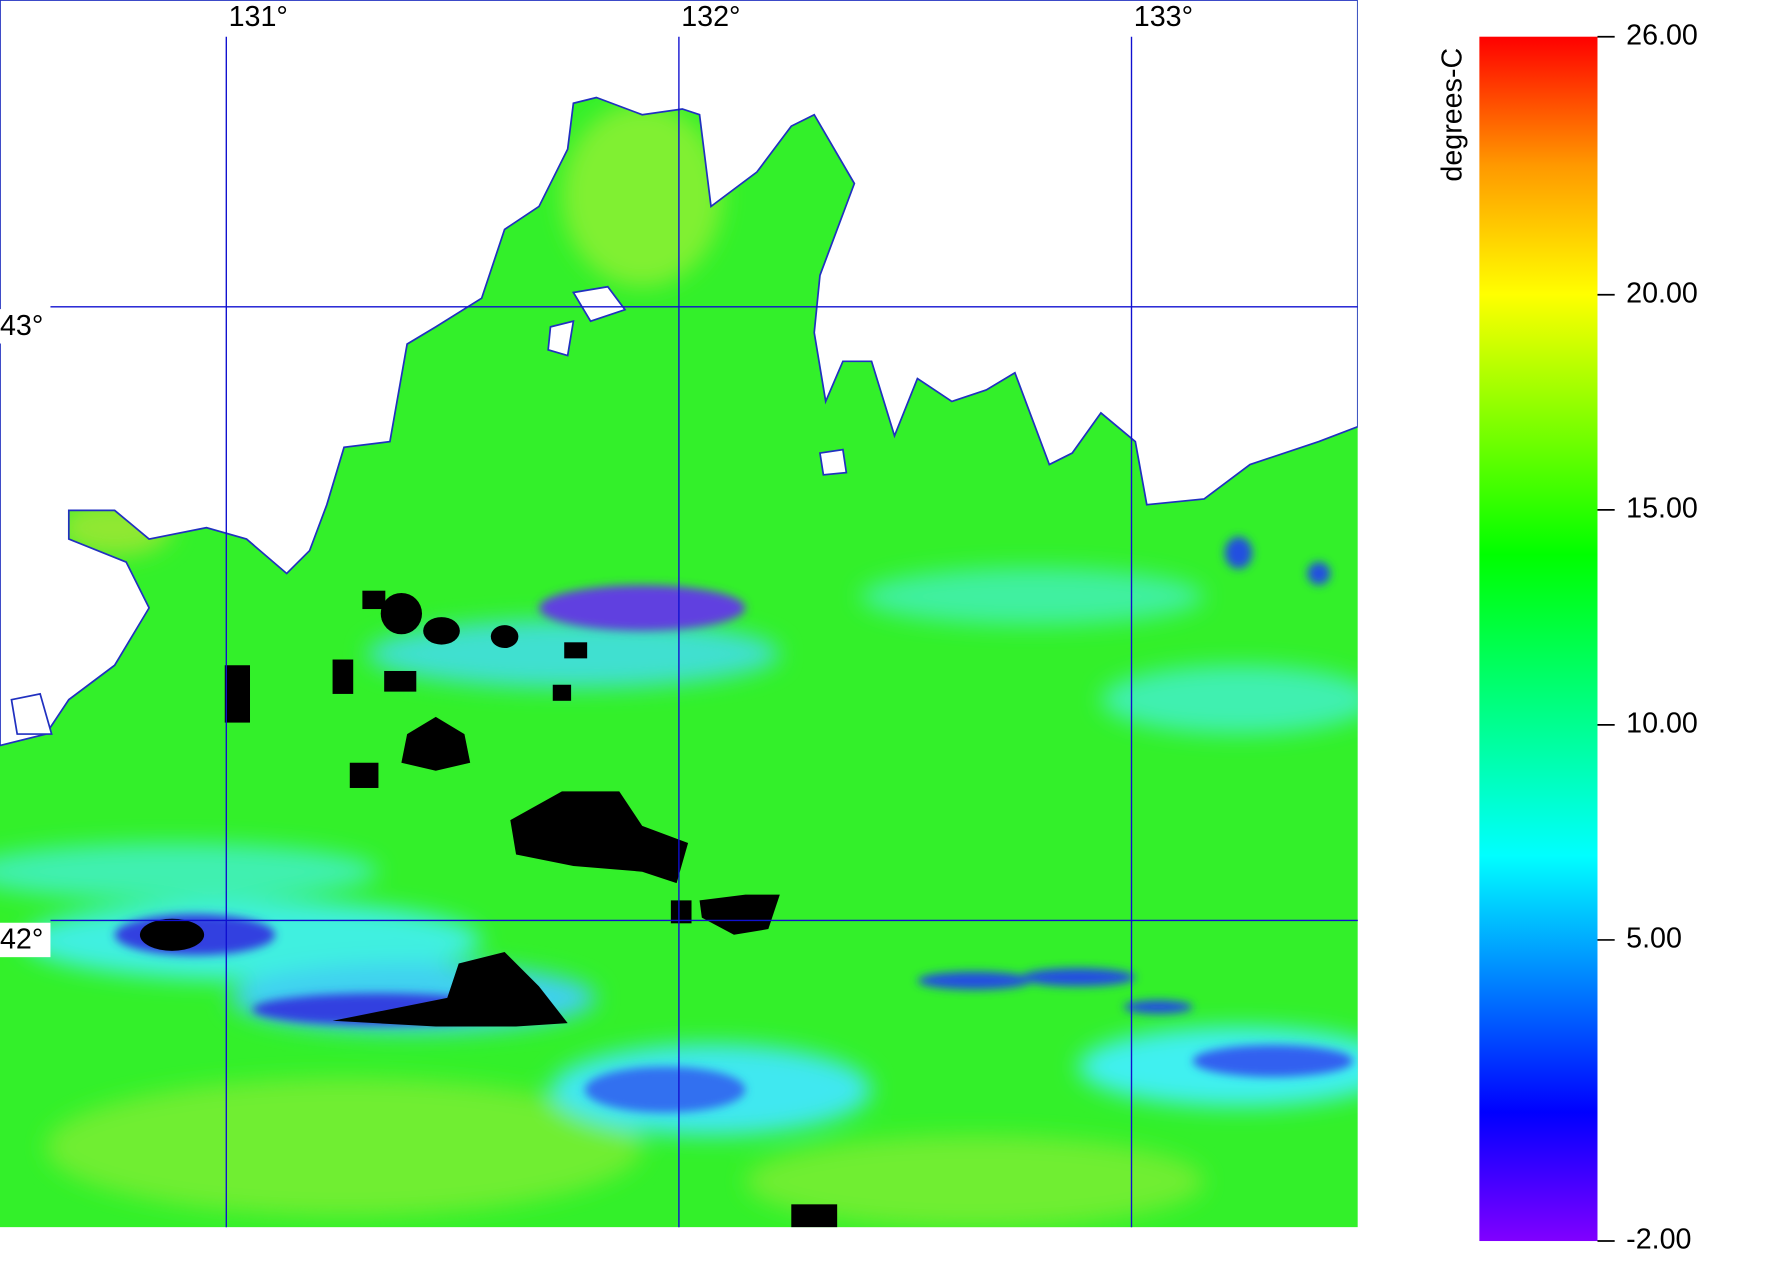 Image resolution: width=1789 pixels, height=1272 pixels. Describe the element at coordinates (1538, 639) in the screenshot. I see `colorbar` at that location.